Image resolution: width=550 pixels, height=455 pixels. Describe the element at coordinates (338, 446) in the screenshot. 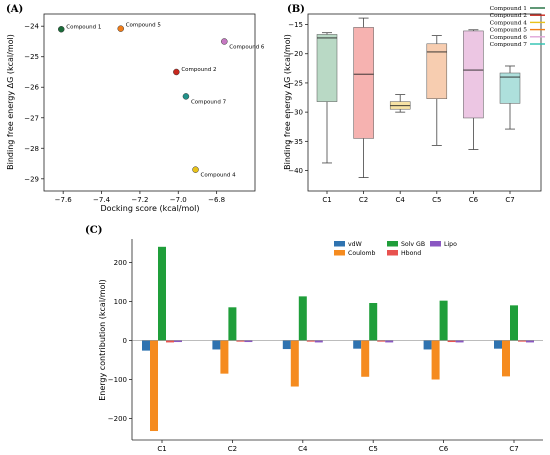

I see `panel-c-x-ticks: C1 C2 C4 C5 C6 C7` at that location.